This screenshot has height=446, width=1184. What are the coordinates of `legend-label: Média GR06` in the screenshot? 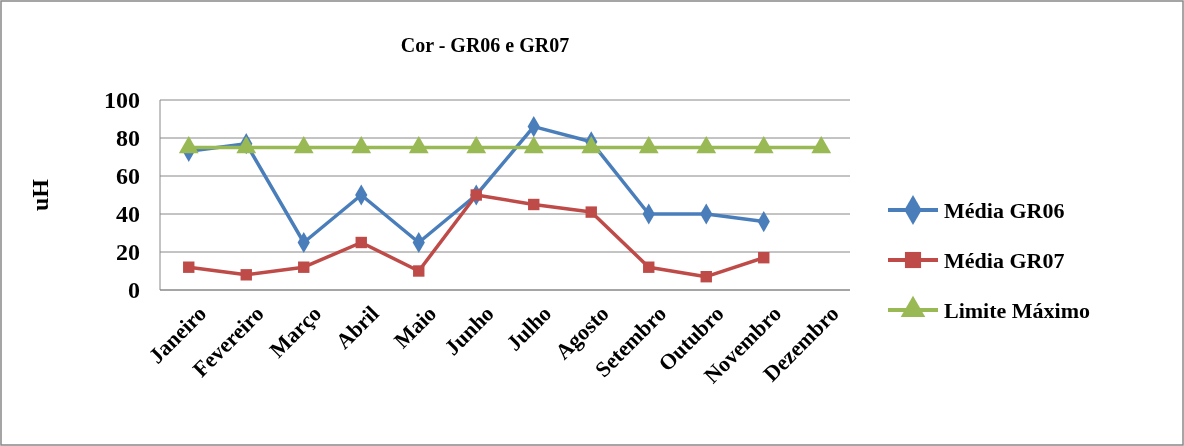 It's located at (1004, 210).